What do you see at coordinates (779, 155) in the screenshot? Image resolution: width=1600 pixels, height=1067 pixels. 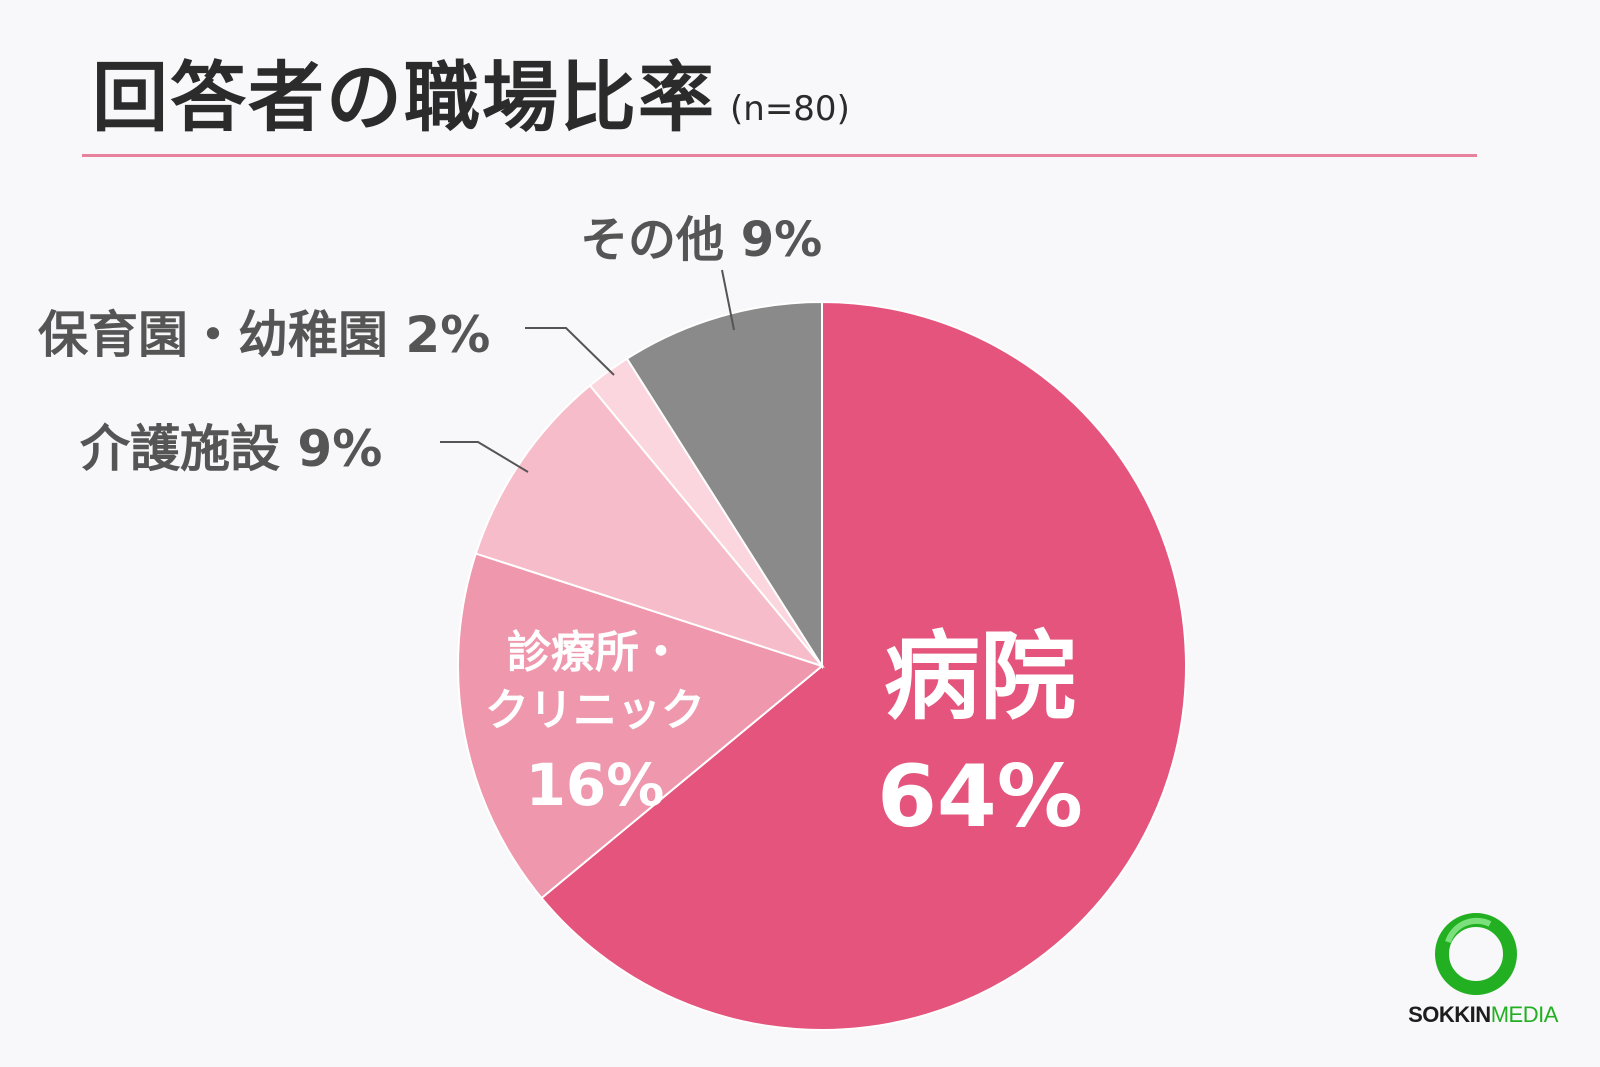 I see `title-underline` at bounding box center [779, 155].